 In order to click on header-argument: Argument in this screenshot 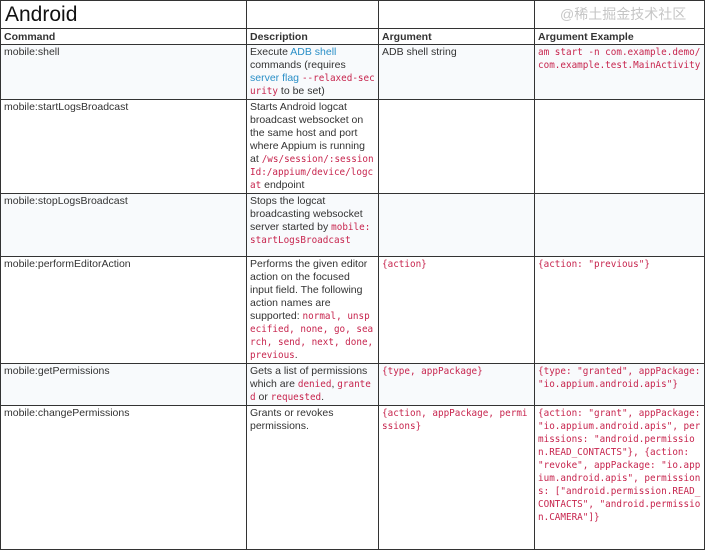, I will do `click(456, 36)`.